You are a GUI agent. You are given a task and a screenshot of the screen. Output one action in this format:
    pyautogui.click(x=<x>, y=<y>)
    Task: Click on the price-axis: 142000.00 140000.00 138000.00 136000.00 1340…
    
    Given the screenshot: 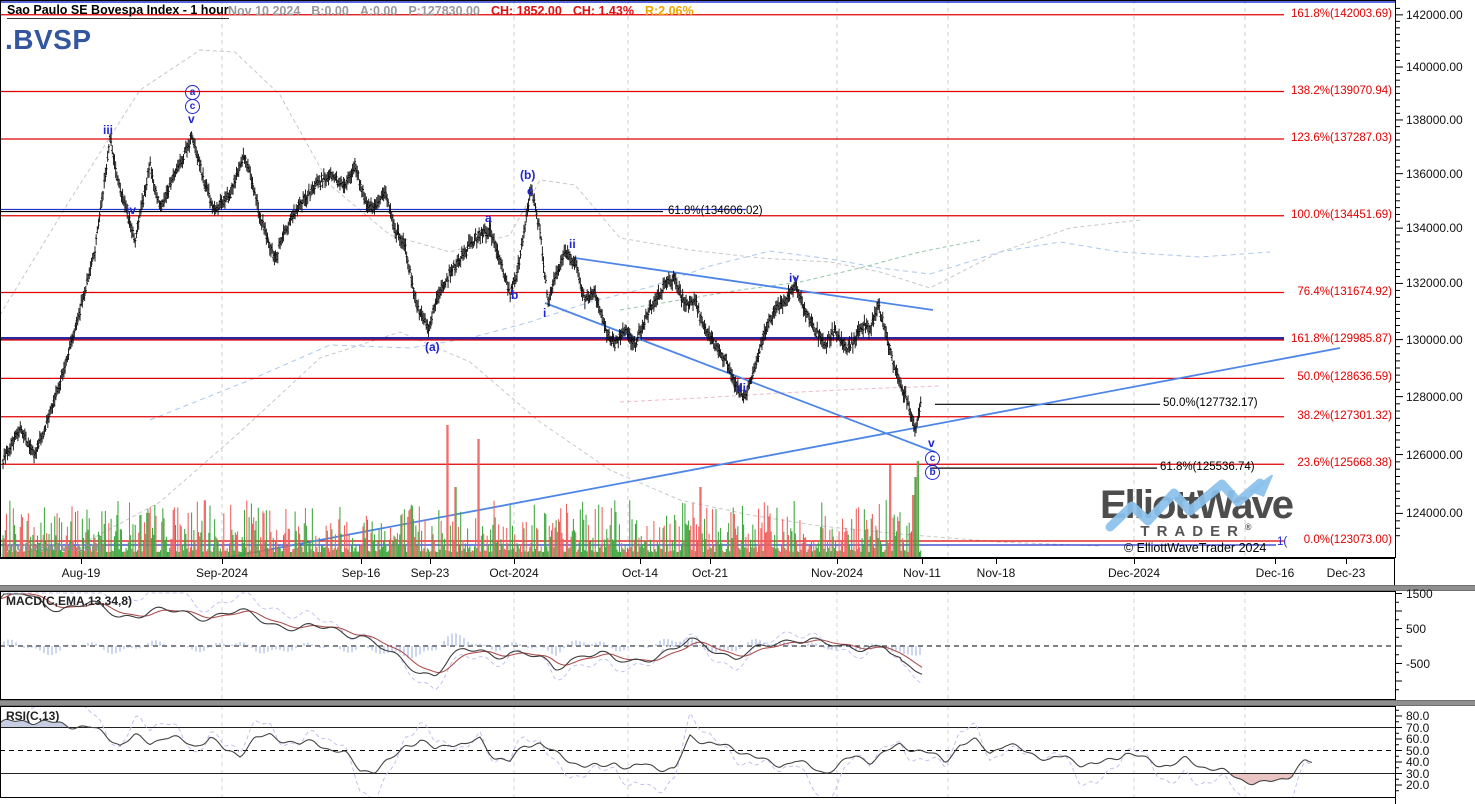 What is the action you would take?
    pyautogui.click(x=1435, y=279)
    